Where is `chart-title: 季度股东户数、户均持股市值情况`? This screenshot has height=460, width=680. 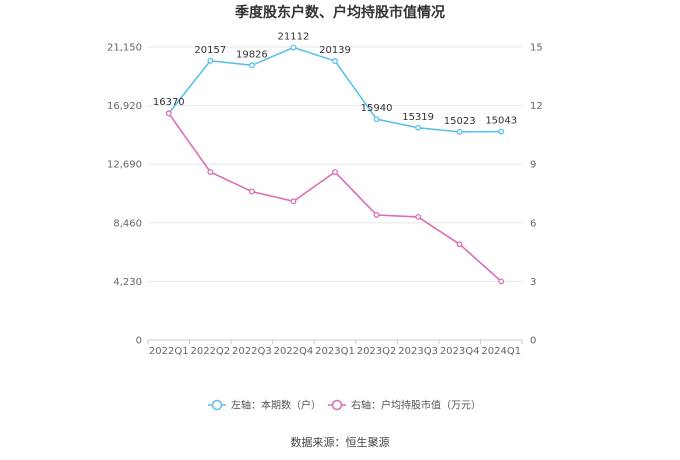
chart-title: 季度股东户数、户均持股市值情况 is located at coordinates (339, 12).